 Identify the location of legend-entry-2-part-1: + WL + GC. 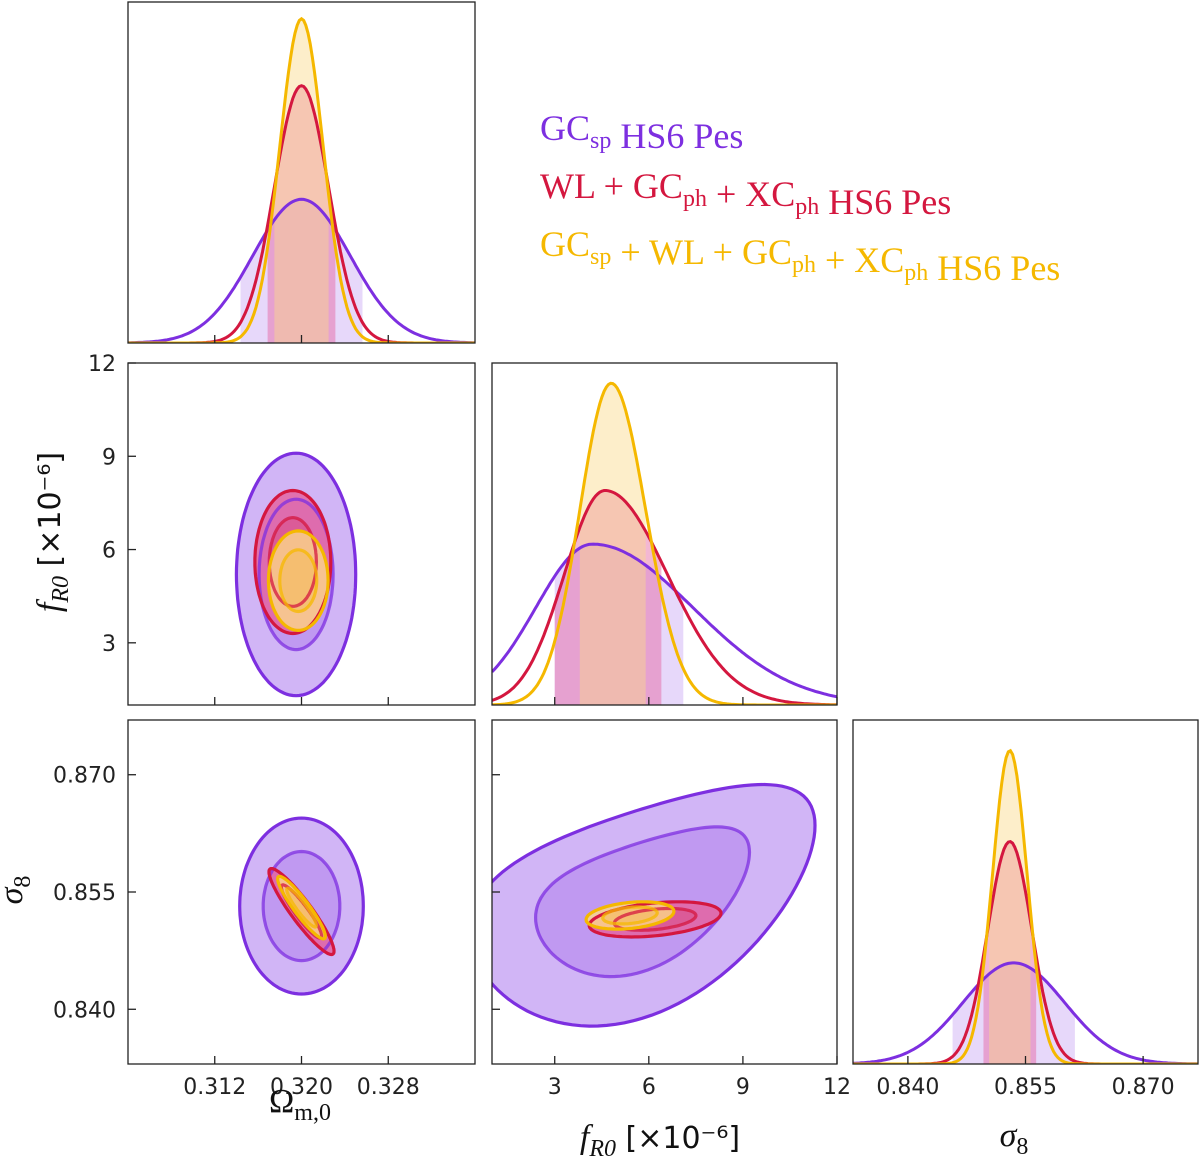
(701, 252).